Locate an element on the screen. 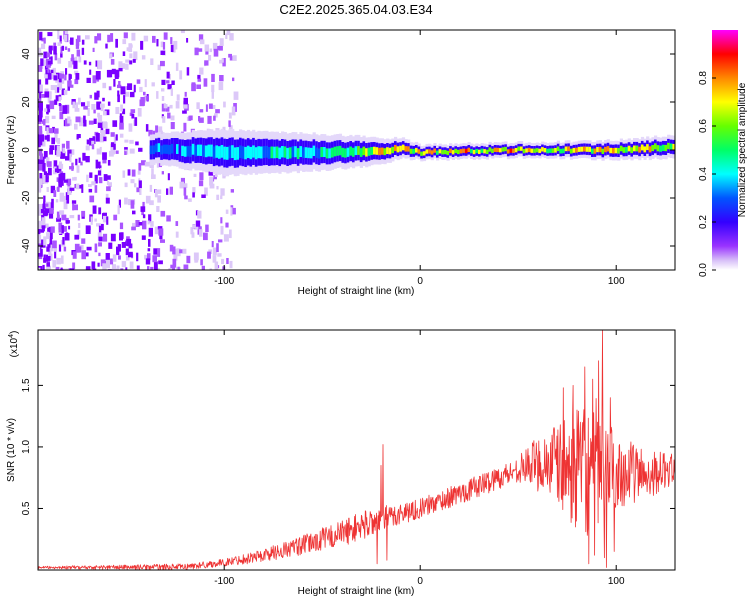 This screenshot has width=750, height=600. x-tick-label: 0 is located at coordinates (420, 281).